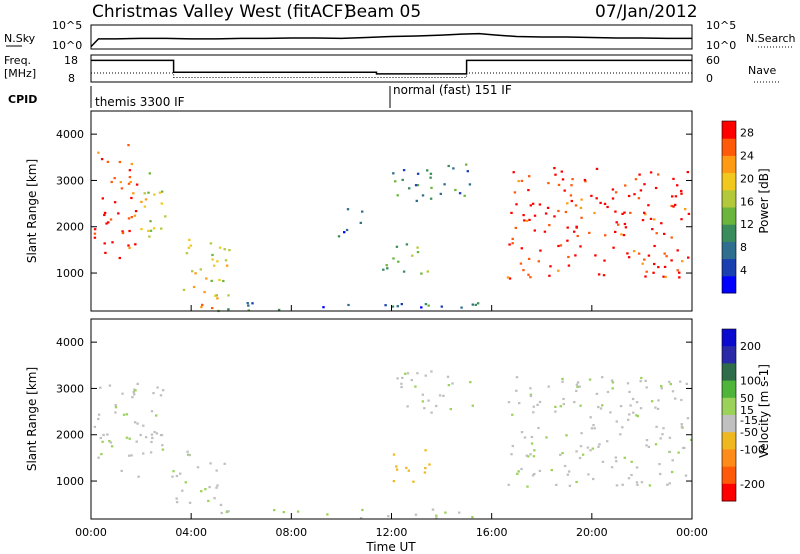  Describe the element at coordinates (713, 60) in the screenshot. I see `nave-tick-top: 60` at that location.